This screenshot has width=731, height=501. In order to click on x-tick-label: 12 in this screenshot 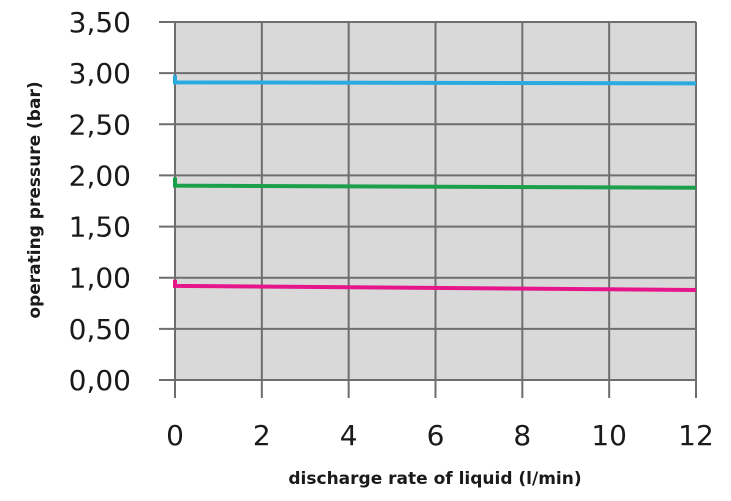, I will do `click(696, 435)`.